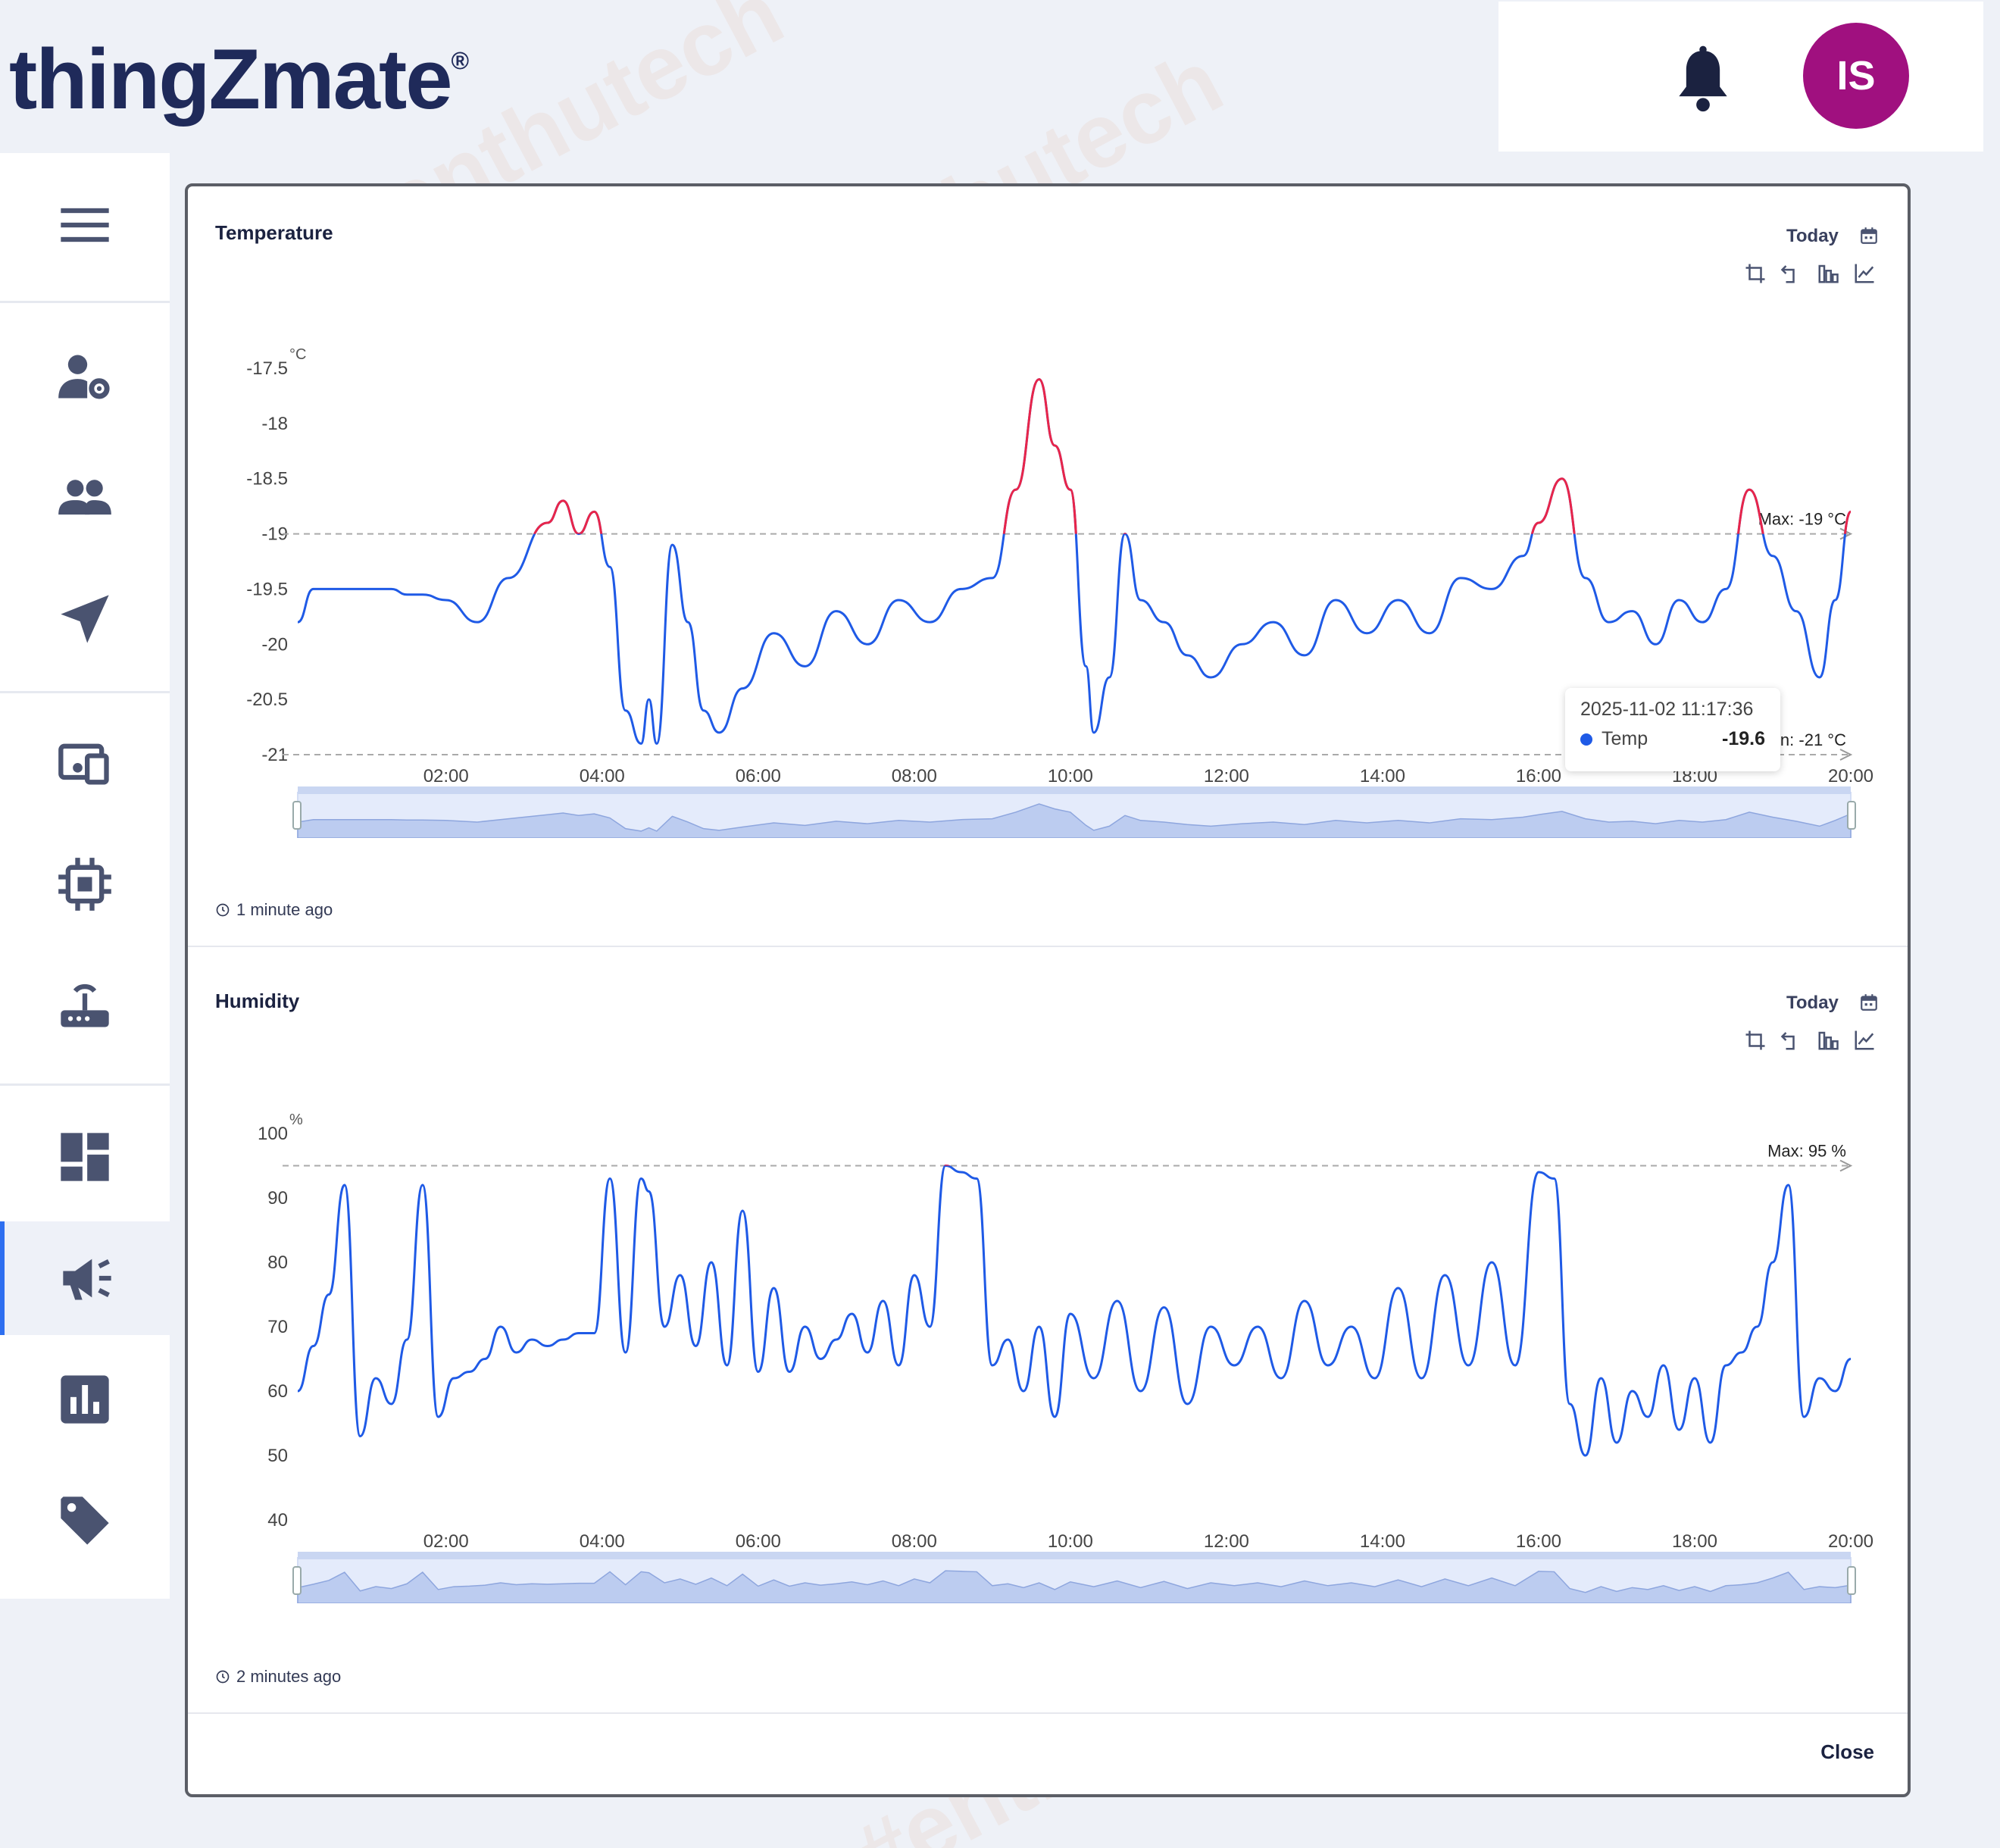  What do you see at coordinates (274, 910) in the screenshot?
I see `temperature-updated: 1 minute ago` at bounding box center [274, 910].